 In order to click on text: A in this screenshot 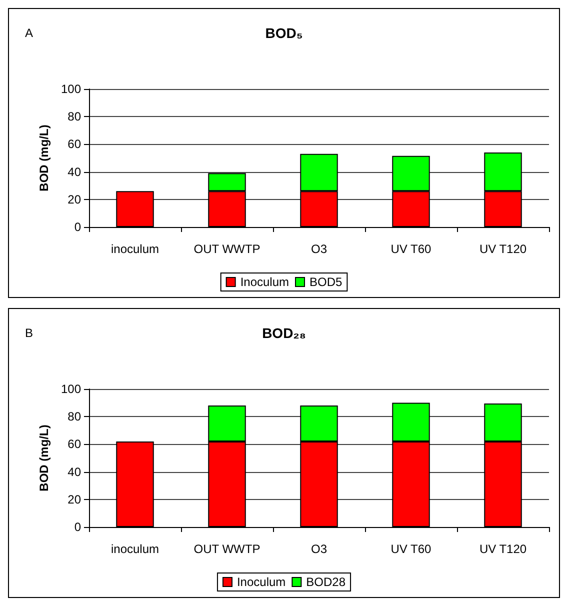, I will do `click(29, 33)`.